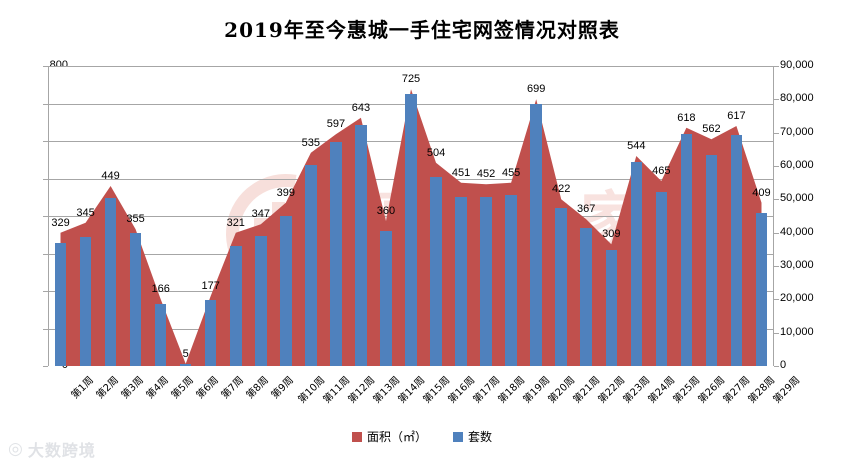 The image size is (844, 469). Describe the element at coordinates (311, 142) in the screenshot. I see `data-label: 535` at that location.